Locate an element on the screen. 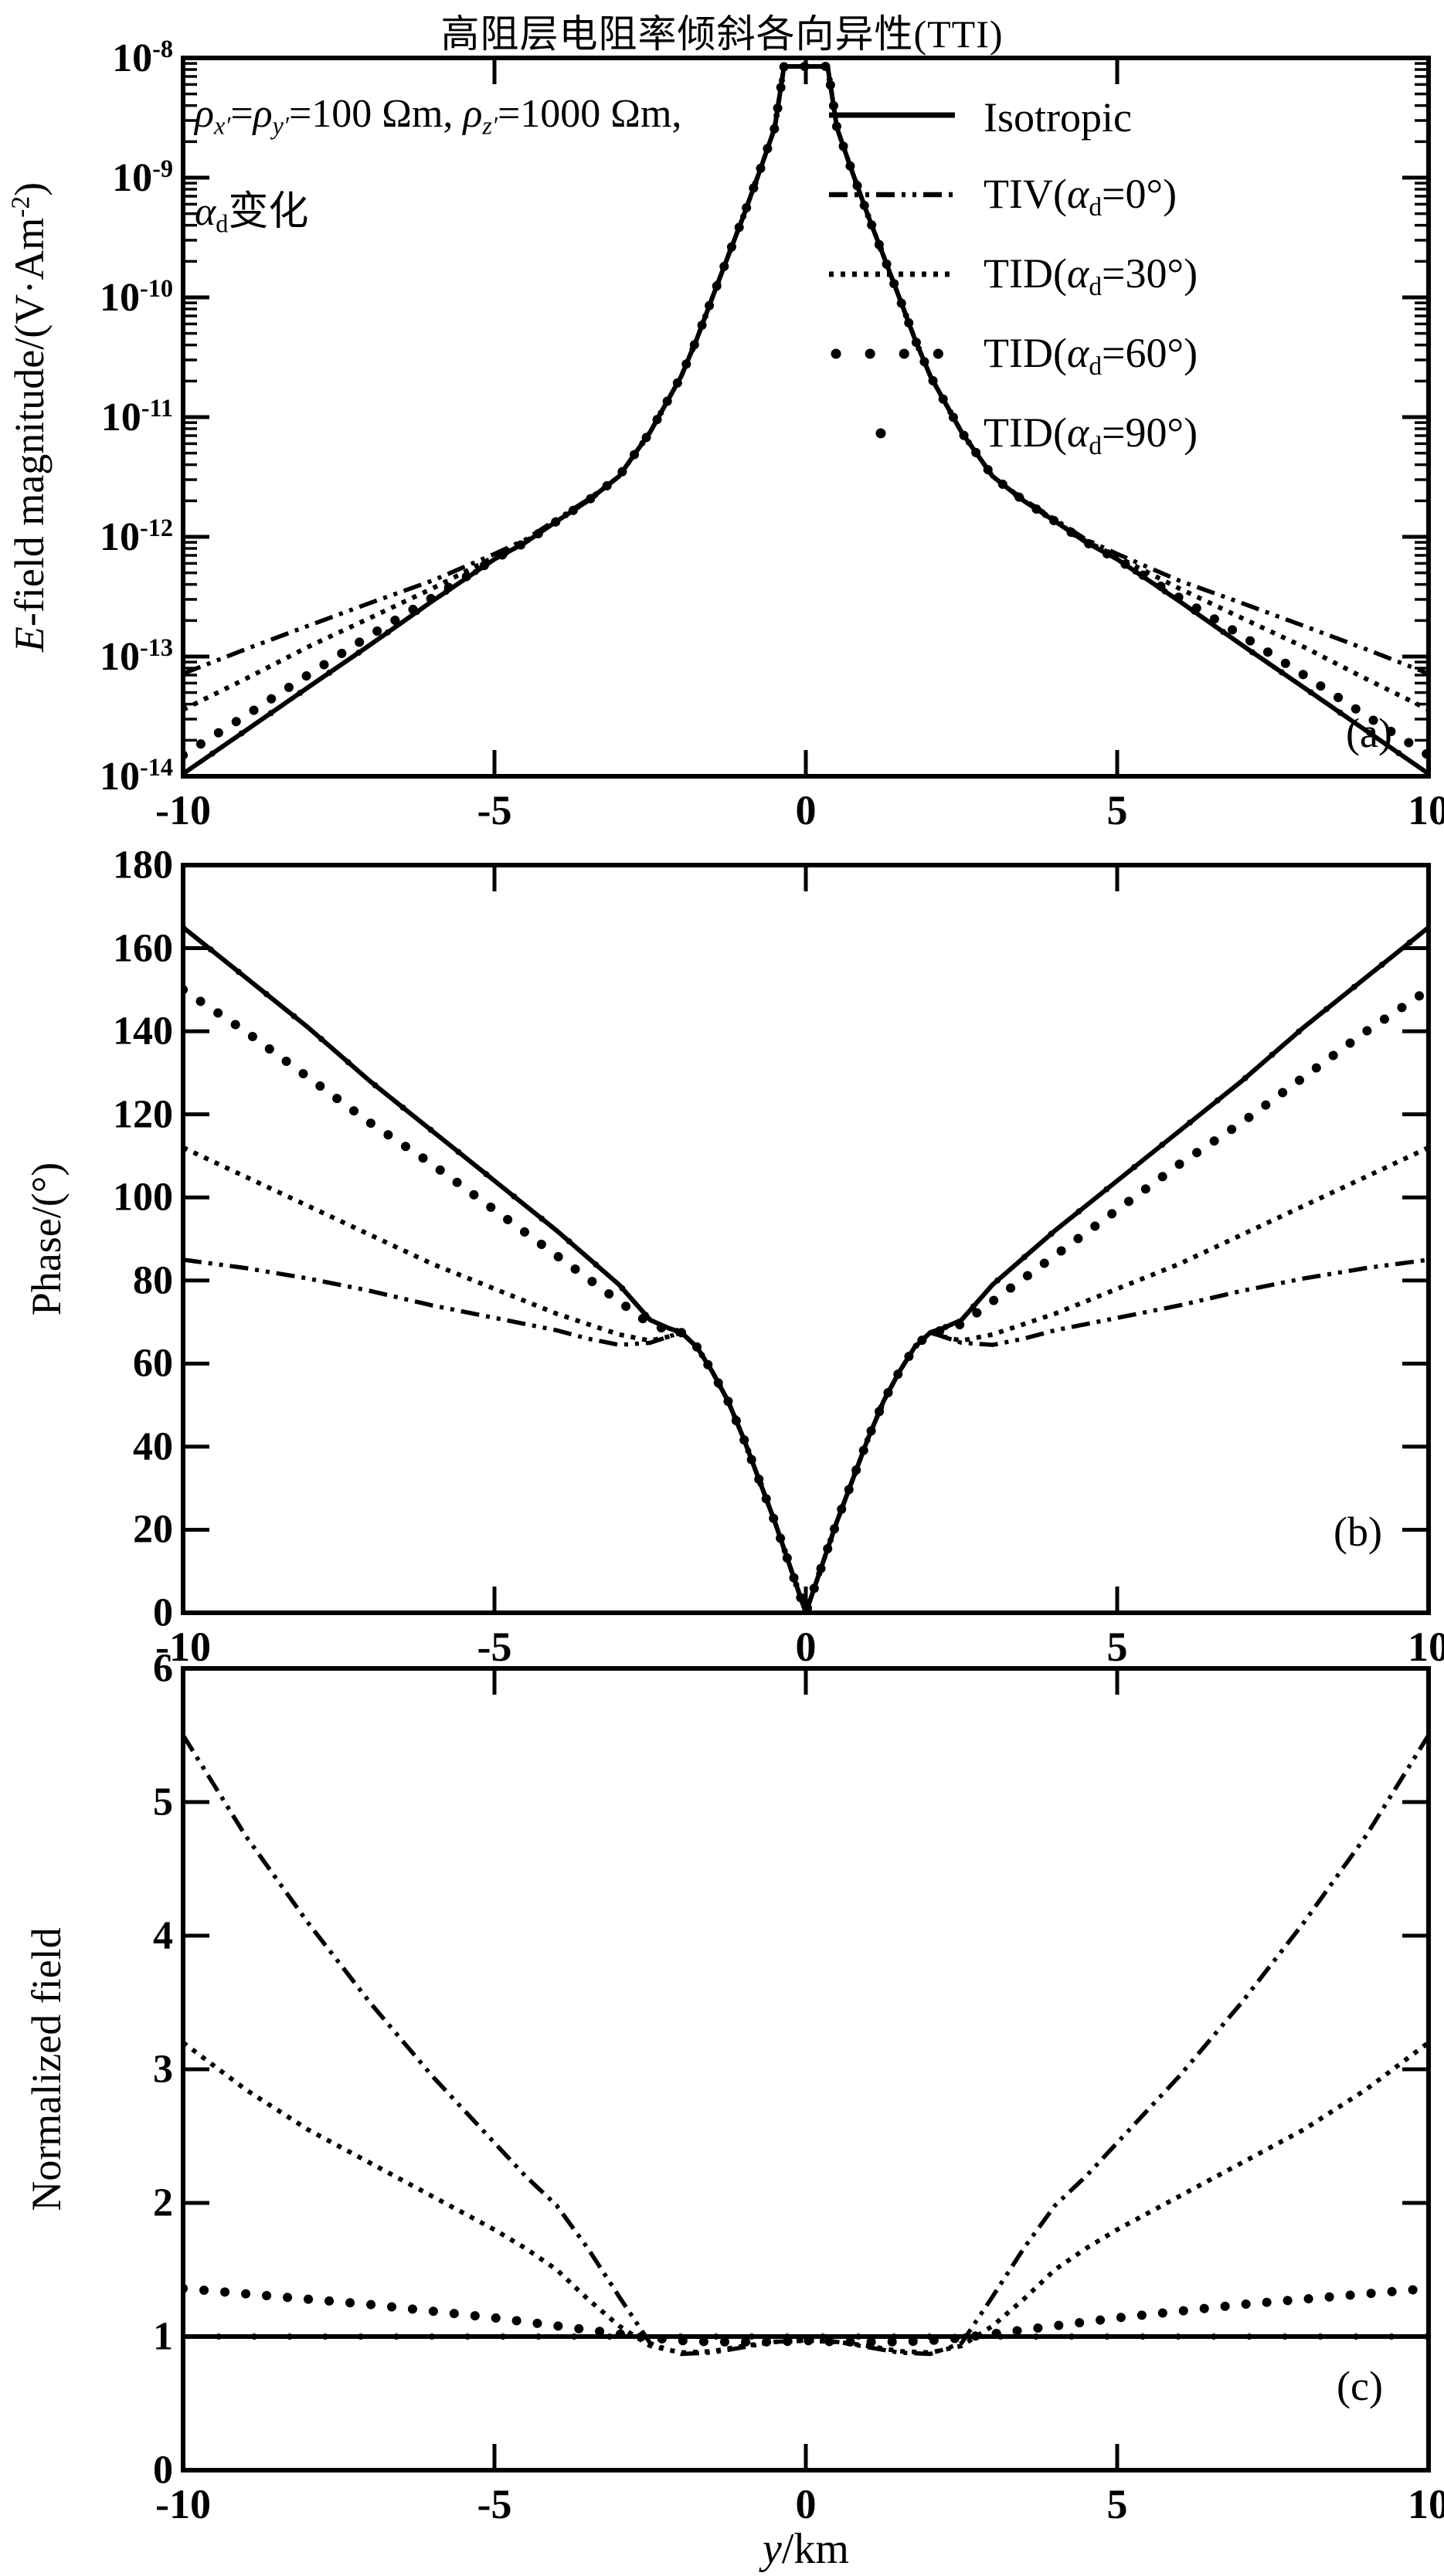  series-tid30-curve is located at coordinates (806, 2198).